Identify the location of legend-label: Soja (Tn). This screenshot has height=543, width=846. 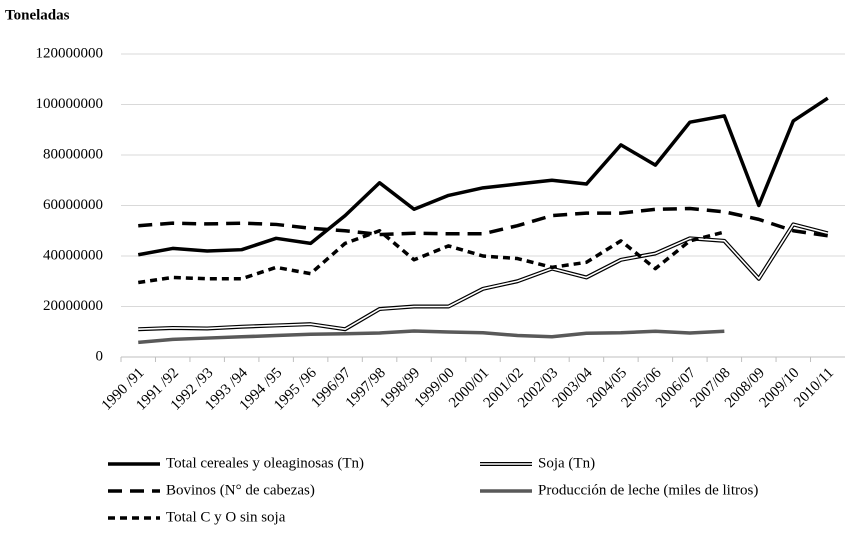
(566, 463).